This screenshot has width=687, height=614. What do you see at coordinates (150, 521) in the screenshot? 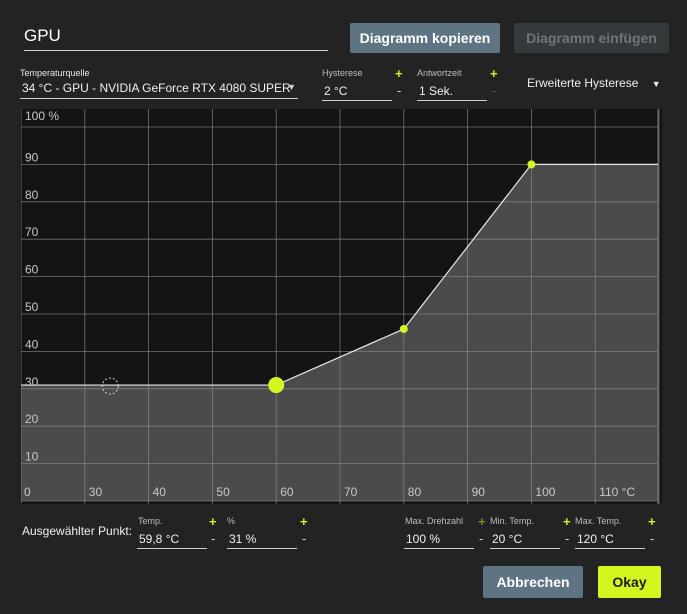
I see `temp-label: Temp.` at bounding box center [150, 521].